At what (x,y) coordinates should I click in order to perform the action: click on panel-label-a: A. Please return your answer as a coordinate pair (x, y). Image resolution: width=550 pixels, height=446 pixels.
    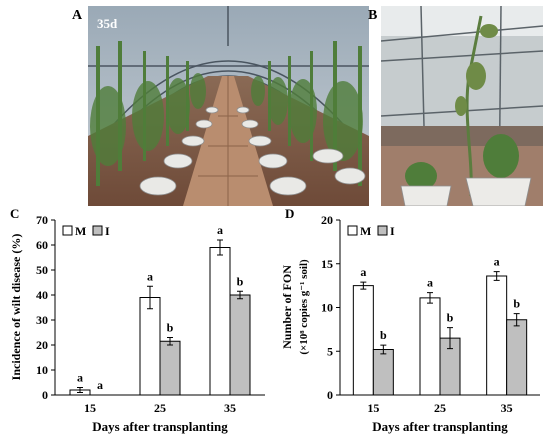
    Looking at the image, I should click on (77, 15).